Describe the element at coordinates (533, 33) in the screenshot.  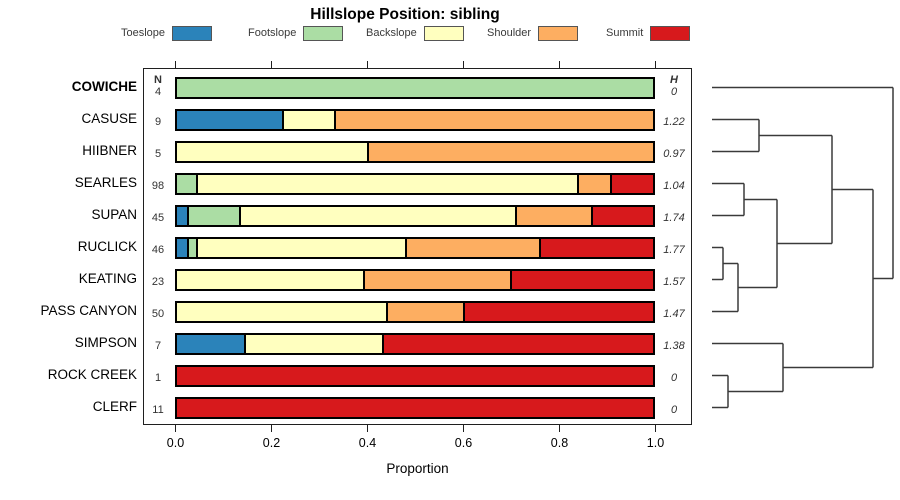
I see `legend-item-shoulder: Shoulder` at that location.